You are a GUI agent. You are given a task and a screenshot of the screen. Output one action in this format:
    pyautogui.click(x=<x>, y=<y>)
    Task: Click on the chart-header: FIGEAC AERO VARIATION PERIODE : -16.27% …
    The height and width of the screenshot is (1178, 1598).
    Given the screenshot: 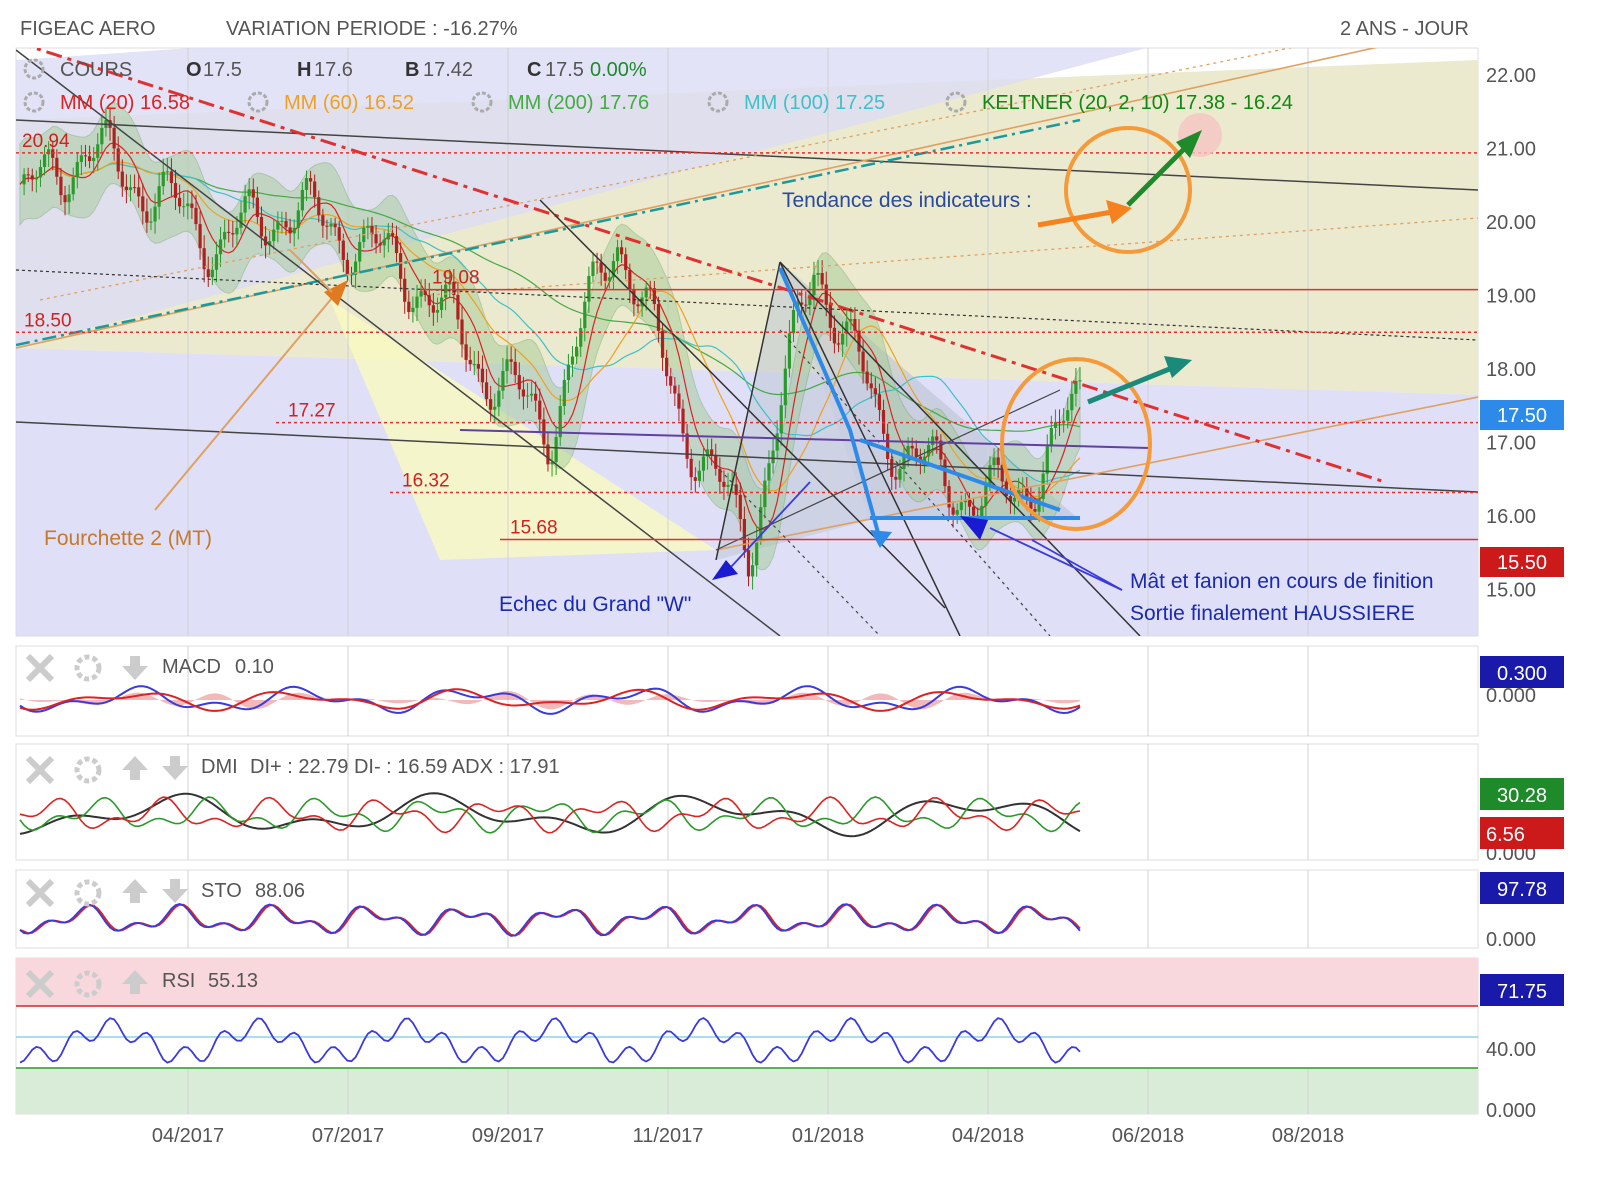 What is the action you would take?
    pyautogui.click(x=799, y=24)
    